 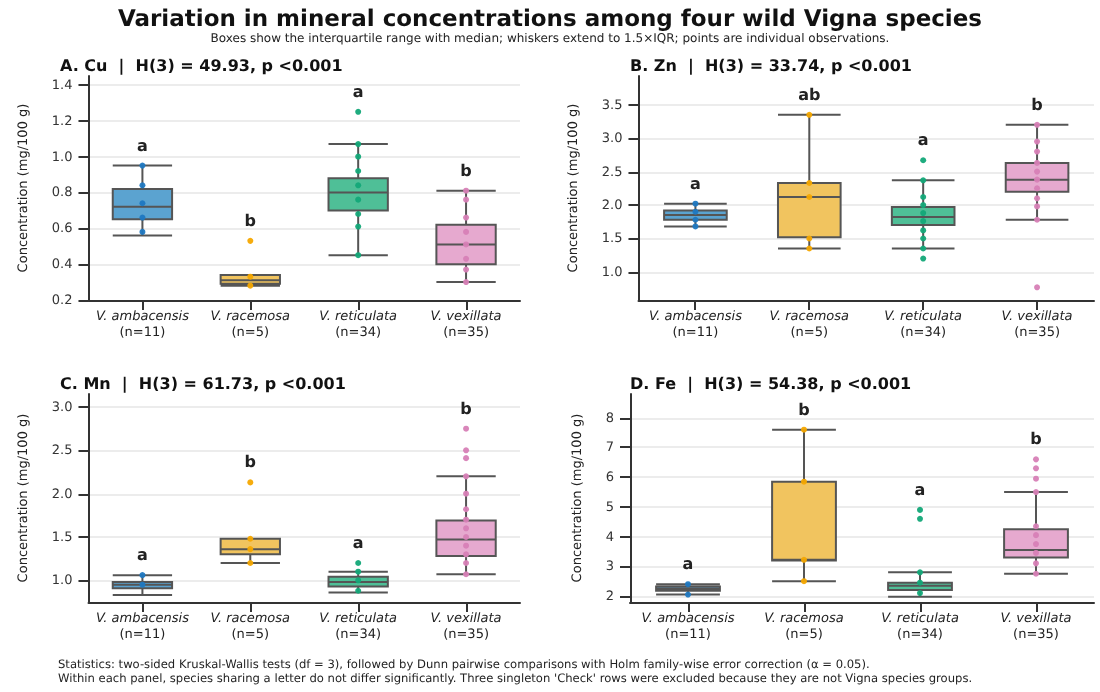 I want to click on chart-title: B. Zn | H(3) = 33.74, p <0.001, so click(x=771, y=66).